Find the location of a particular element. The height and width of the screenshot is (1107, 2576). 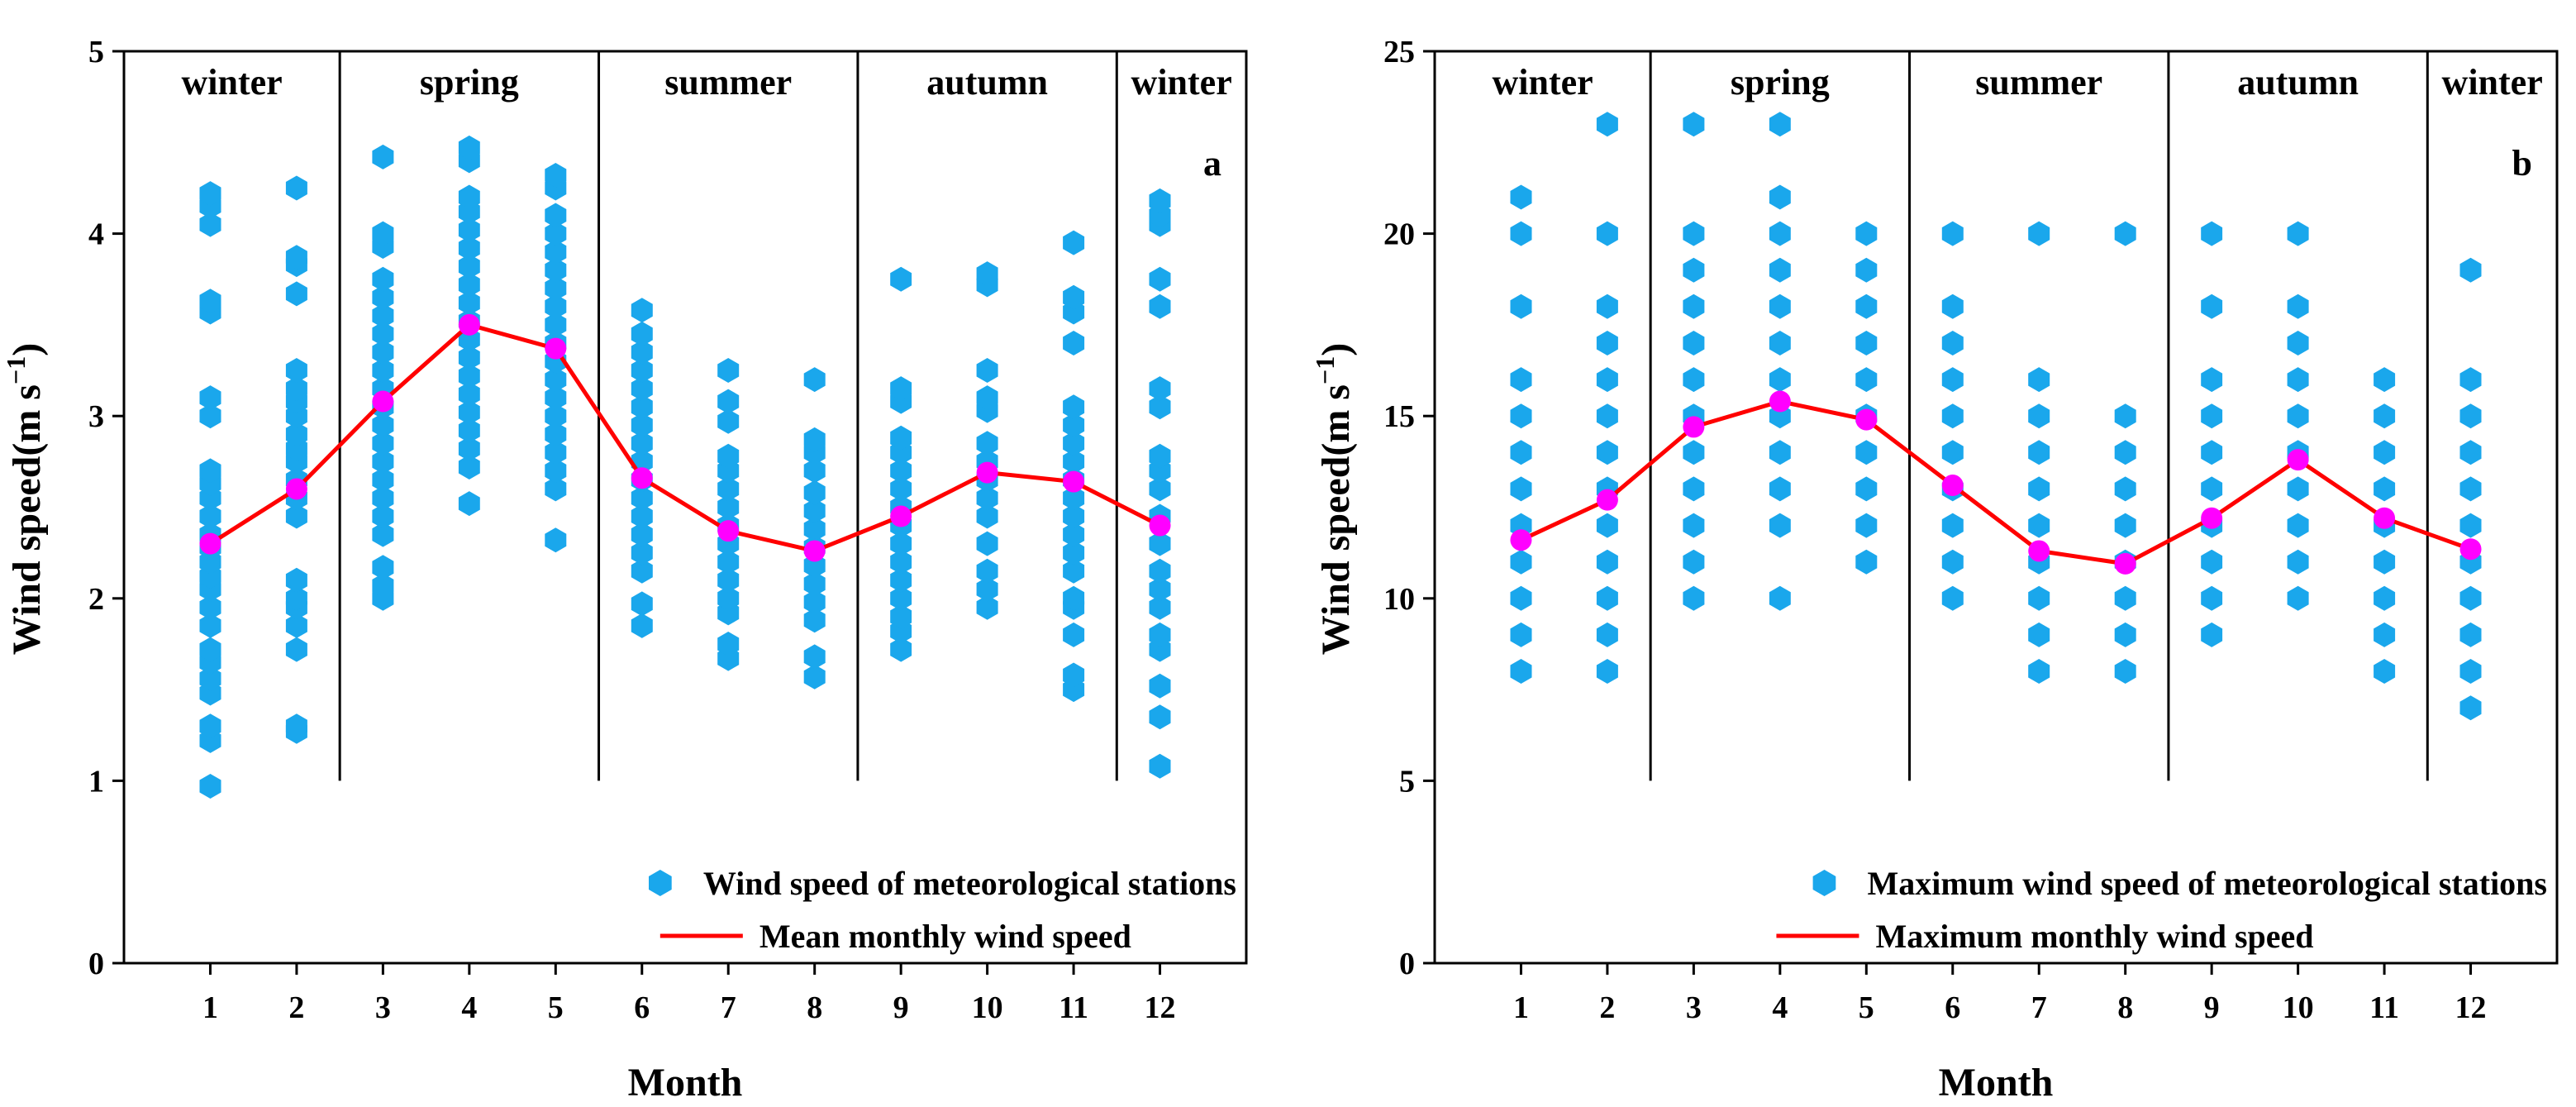

x-axis-title: Month is located at coordinates (1997, 1083).